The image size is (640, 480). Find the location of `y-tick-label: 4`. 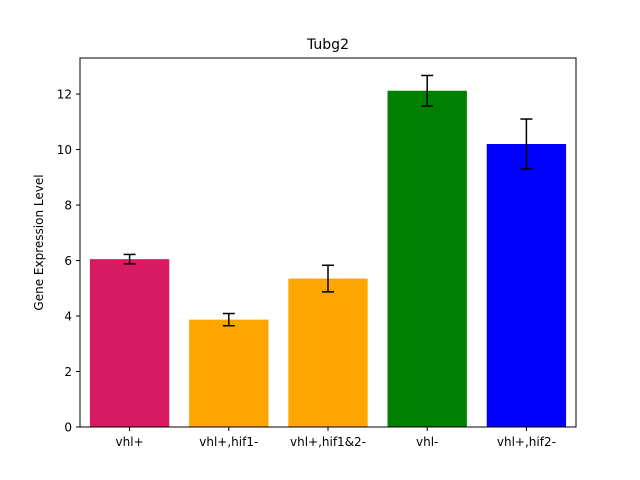

y-tick-label: 4 is located at coordinates (68, 317).